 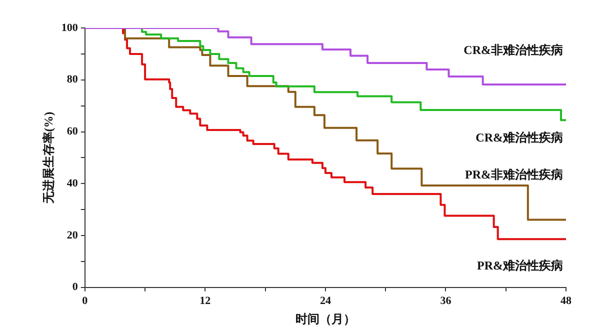 What do you see at coordinates (206, 300) in the screenshot?
I see `x-tick-label: 12` at bounding box center [206, 300].